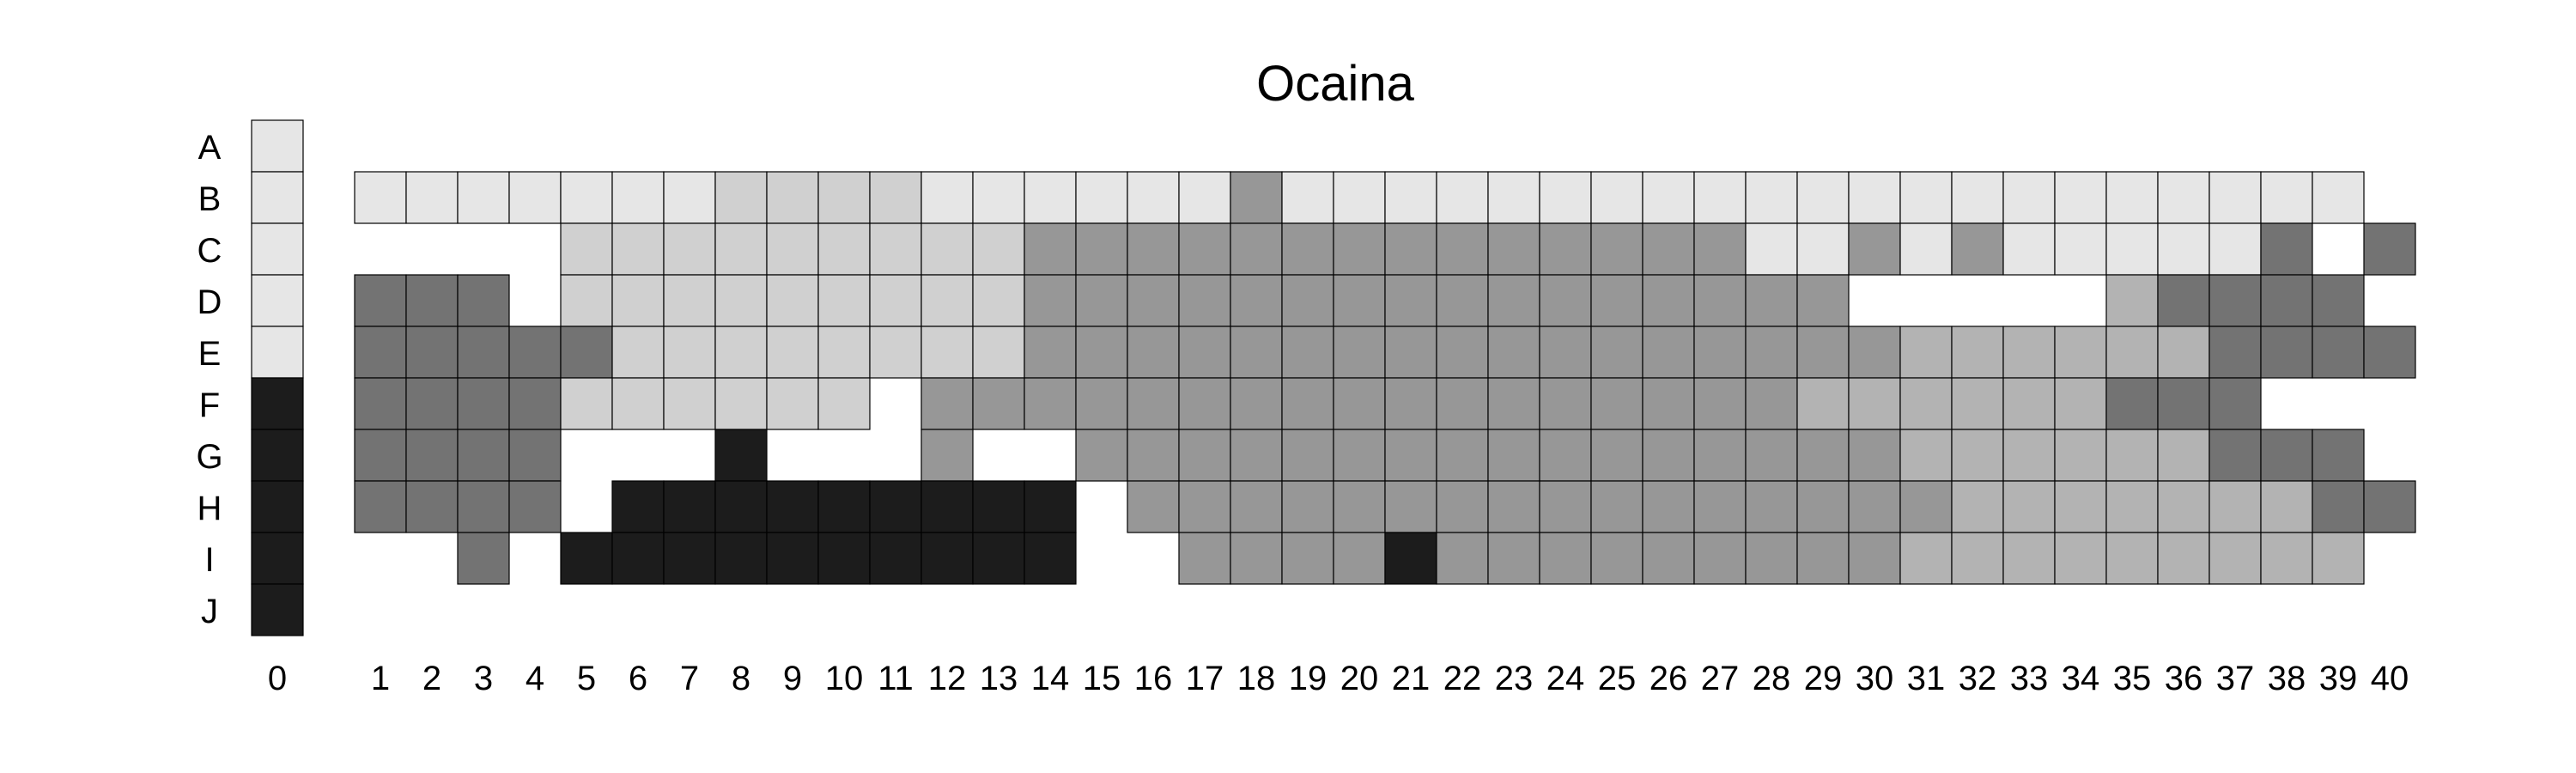  What do you see at coordinates (2184, 678) in the screenshot?
I see `column-label: 36` at bounding box center [2184, 678].